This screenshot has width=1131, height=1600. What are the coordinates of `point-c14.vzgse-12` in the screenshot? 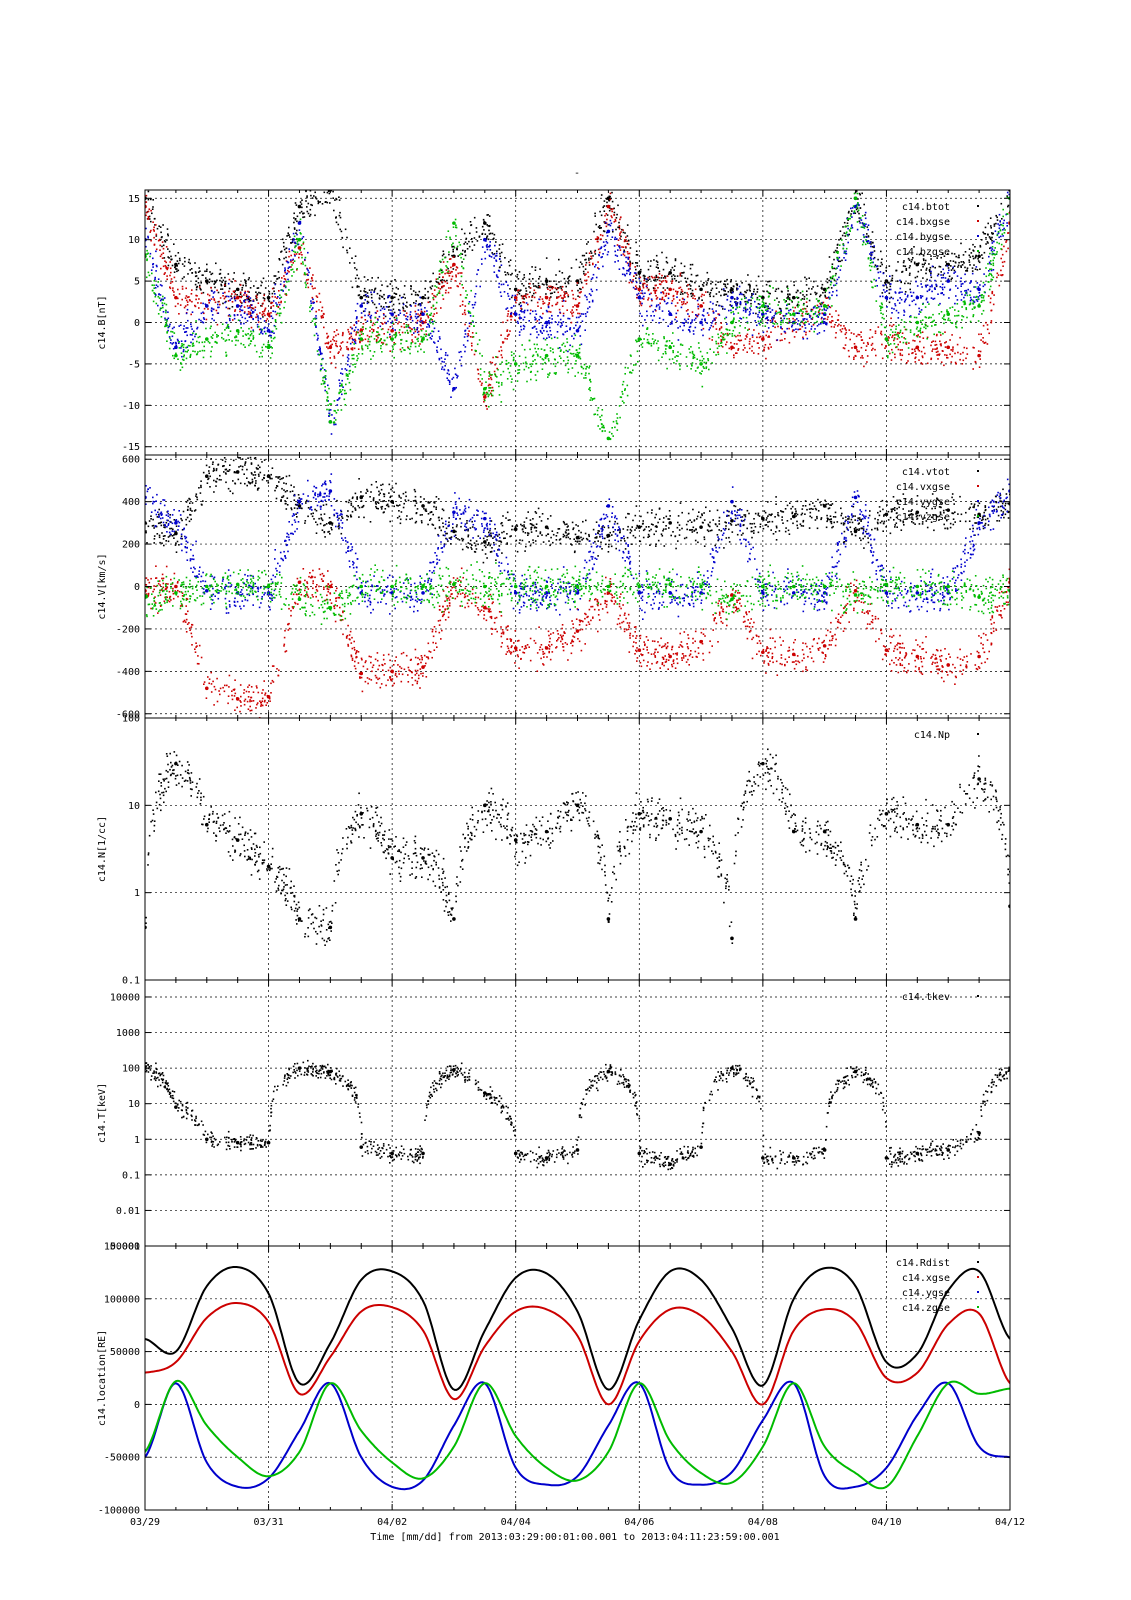 It's located at (515, 586).